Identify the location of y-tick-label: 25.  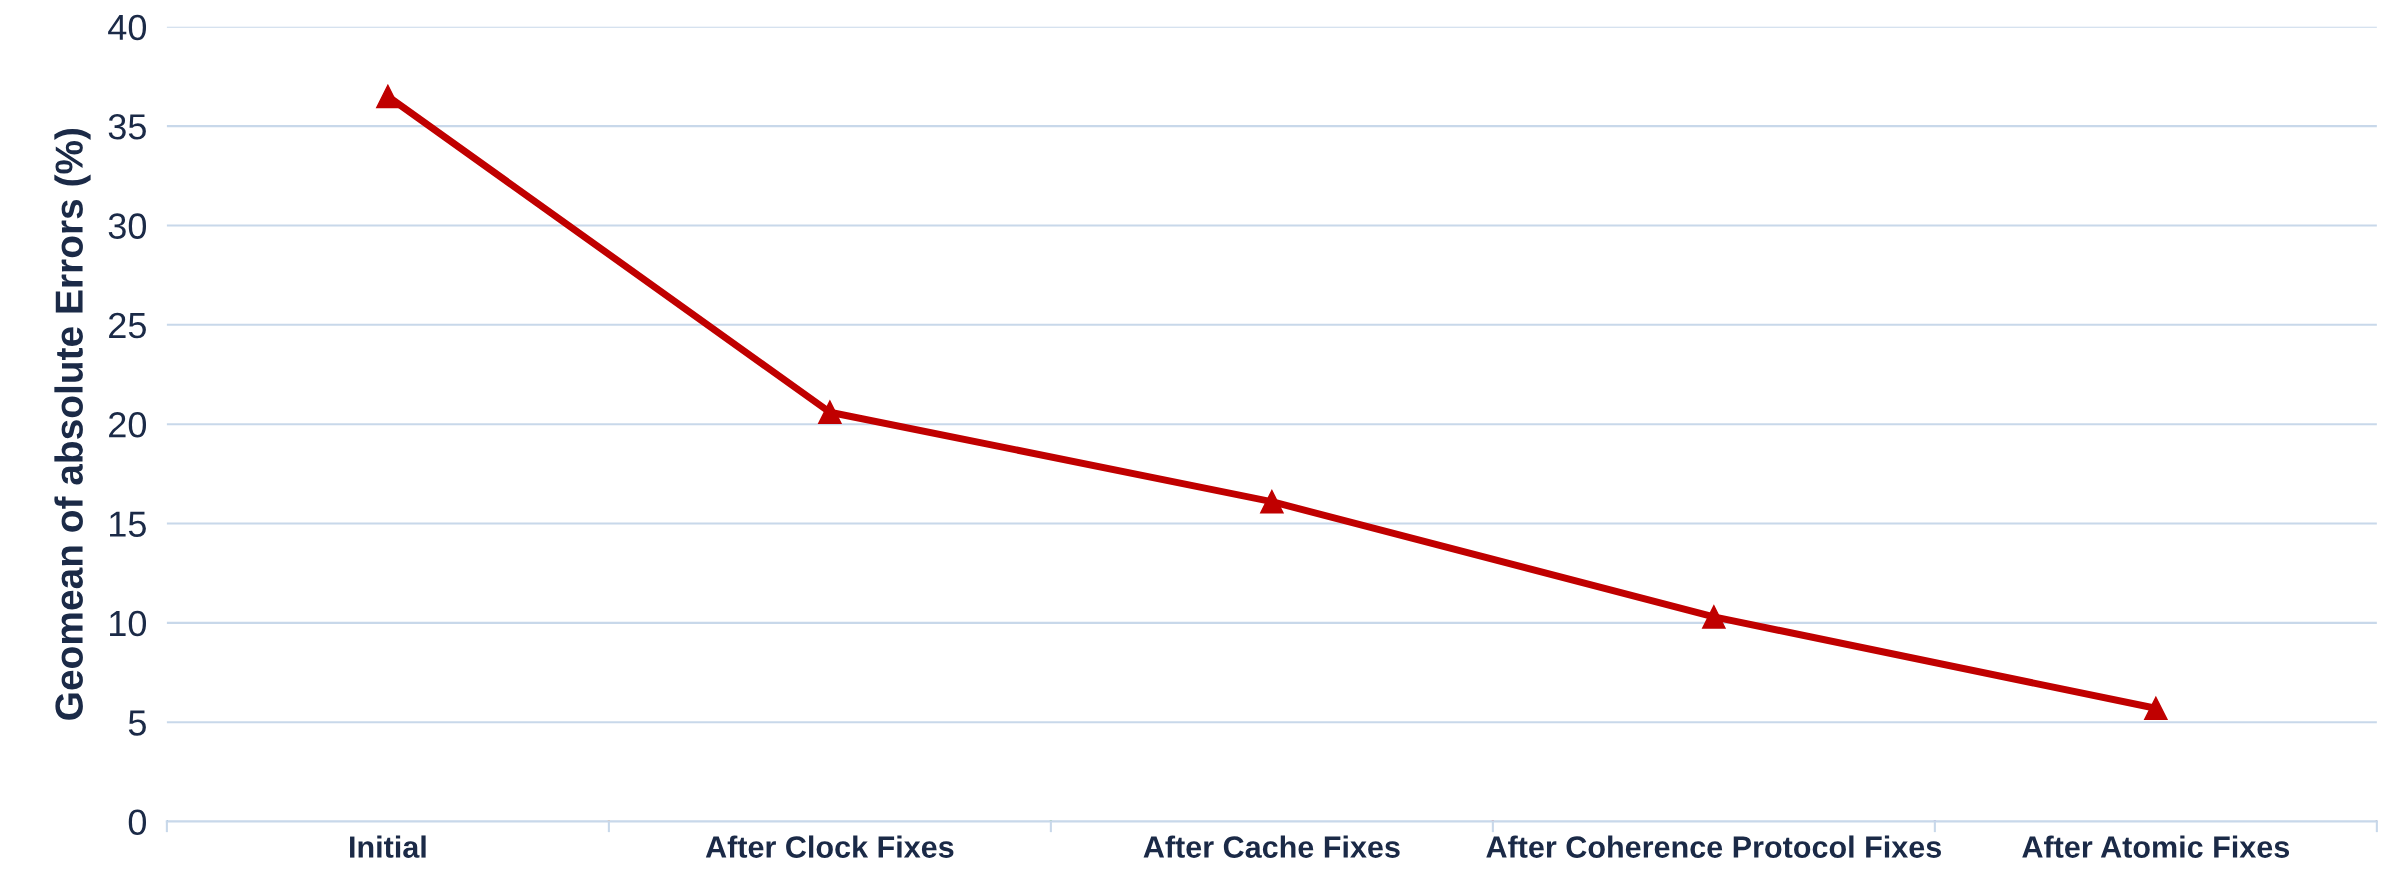
(127, 325).